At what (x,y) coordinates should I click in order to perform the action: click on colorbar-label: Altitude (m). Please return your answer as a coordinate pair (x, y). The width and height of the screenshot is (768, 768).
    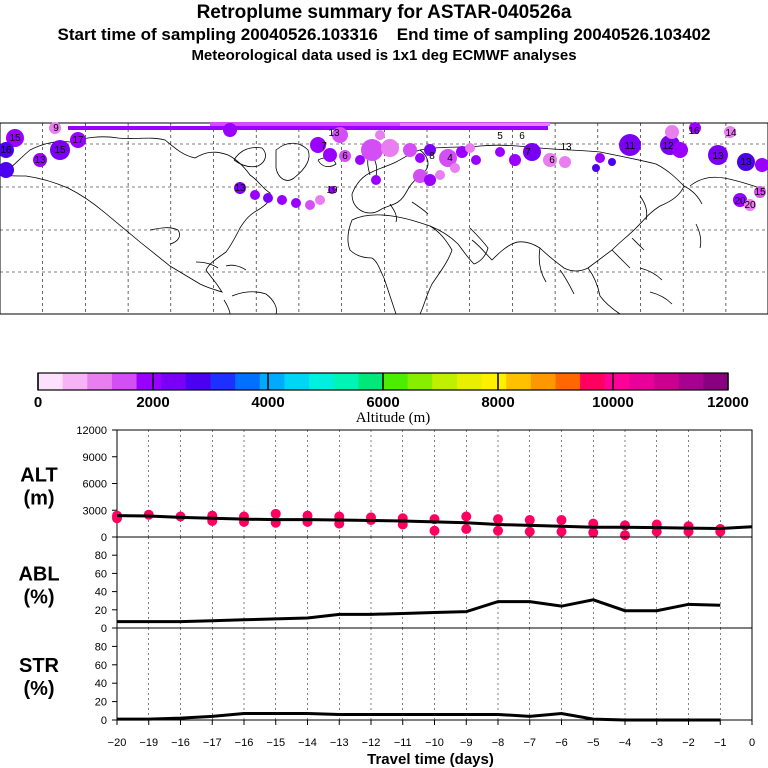
    Looking at the image, I should click on (393, 418).